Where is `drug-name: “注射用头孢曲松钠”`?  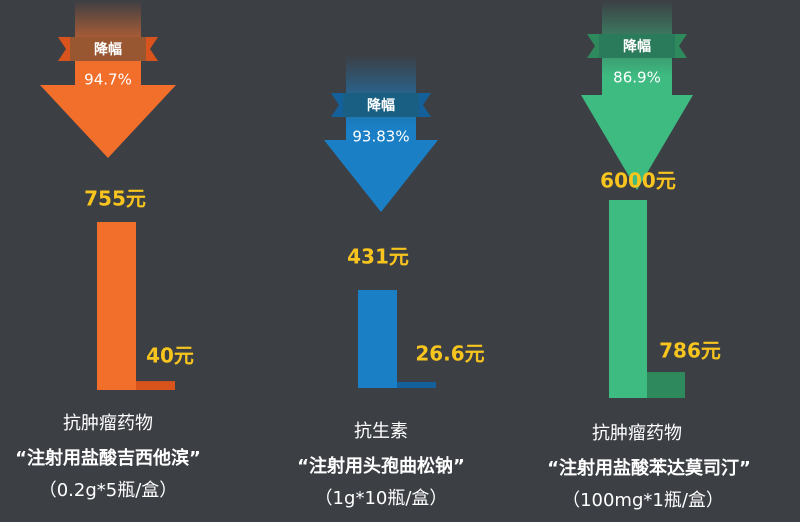
drug-name: “注射用头孢曲松钠” is located at coordinates (381, 466).